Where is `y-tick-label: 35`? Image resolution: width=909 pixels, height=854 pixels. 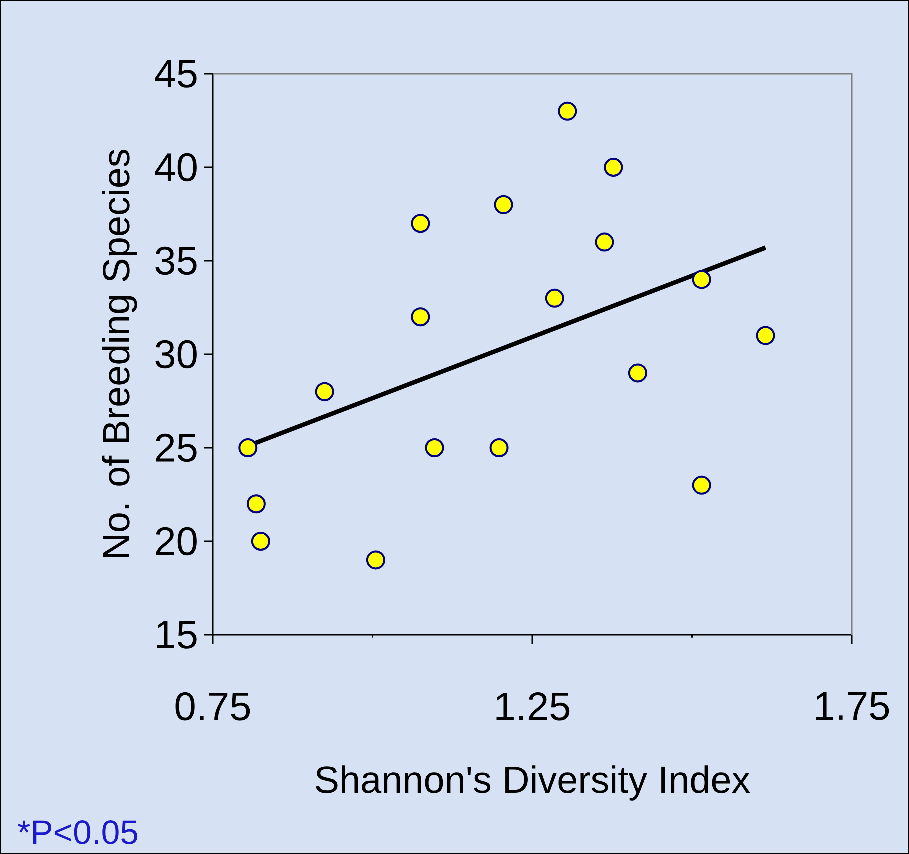 y-tick-label: 35 is located at coordinates (176, 261).